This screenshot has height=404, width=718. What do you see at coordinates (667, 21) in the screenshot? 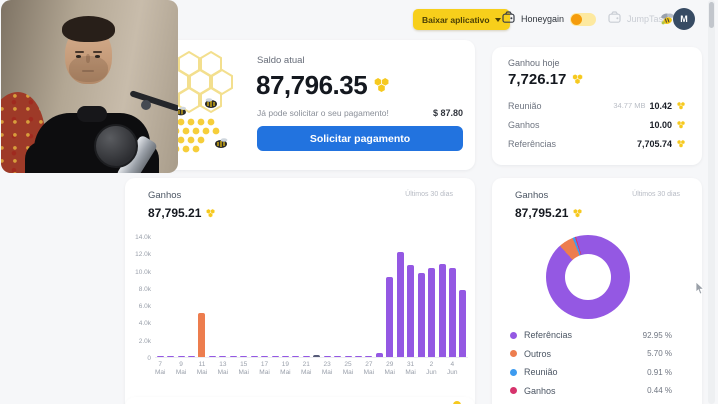
I see `bee-icon` at bounding box center [667, 21].